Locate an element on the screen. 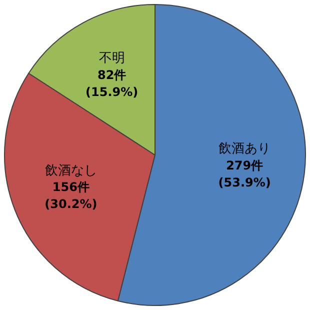  data-label: 156件 (30.2%) is located at coordinates (71, 196).